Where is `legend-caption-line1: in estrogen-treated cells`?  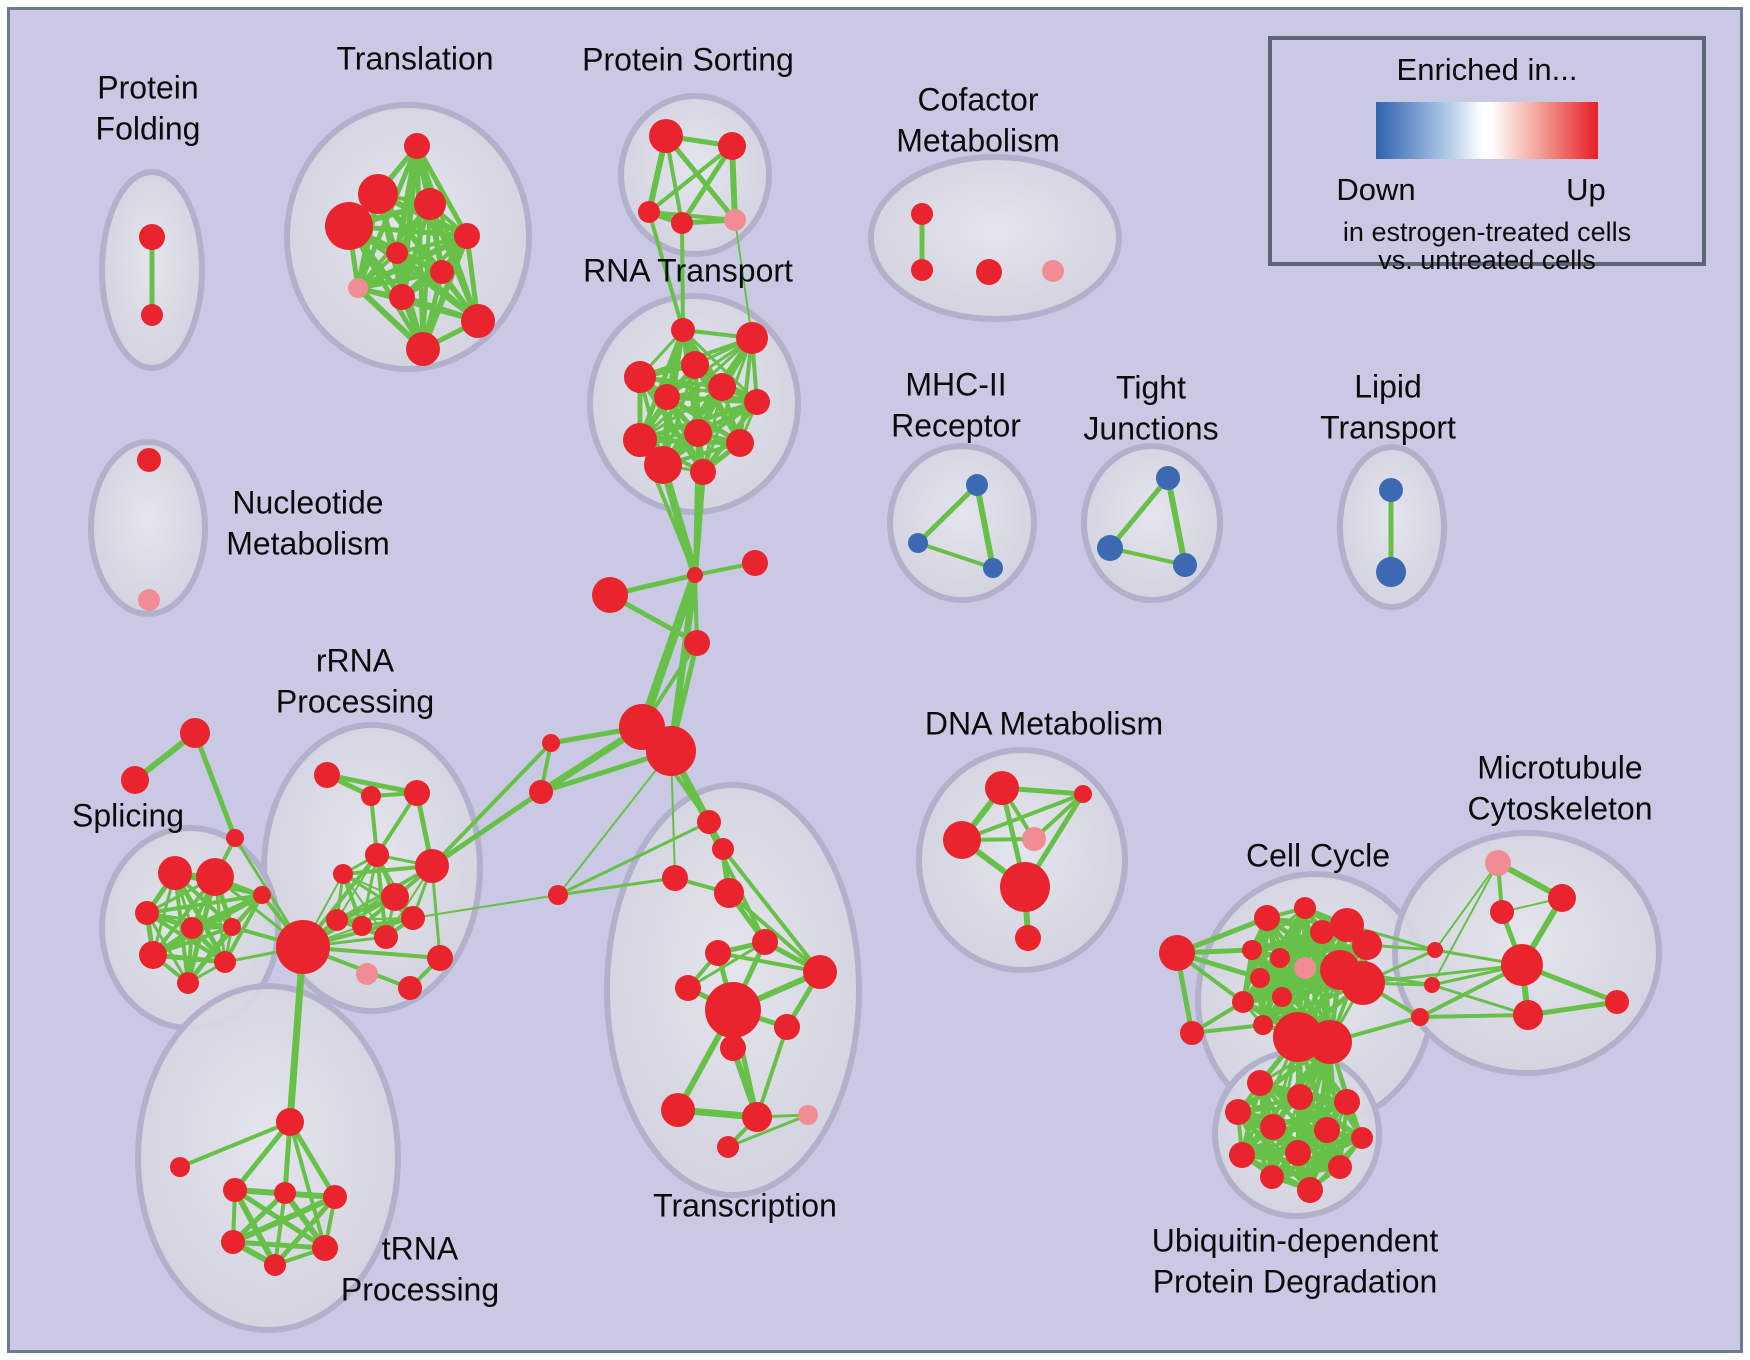 legend-caption-line1: in estrogen-treated cells is located at coordinates (1487, 232).